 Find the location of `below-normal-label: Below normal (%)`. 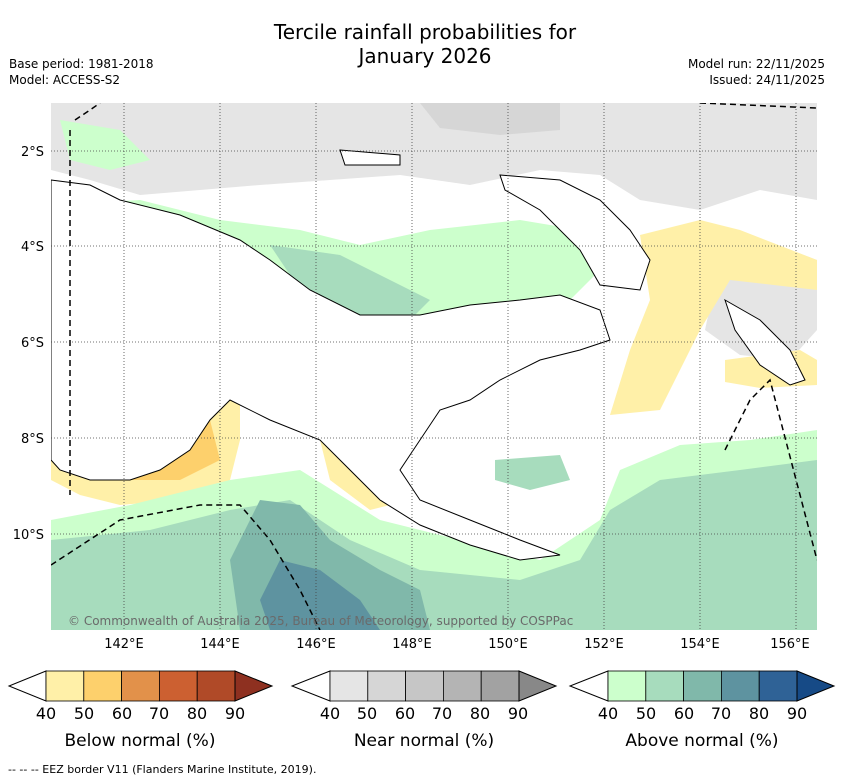

below-normal-label: Below normal (%) is located at coordinates (140, 741).